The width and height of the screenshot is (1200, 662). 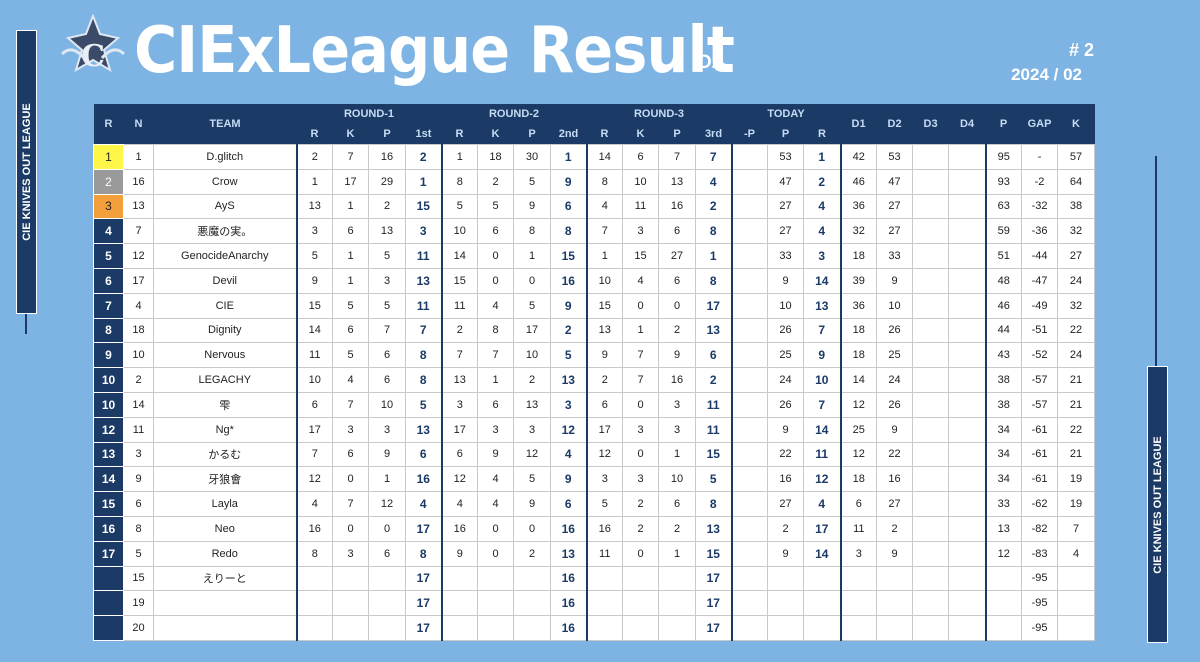 What do you see at coordinates (514, 114) in the screenshot?
I see `group-header: ROUND-2` at bounding box center [514, 114].